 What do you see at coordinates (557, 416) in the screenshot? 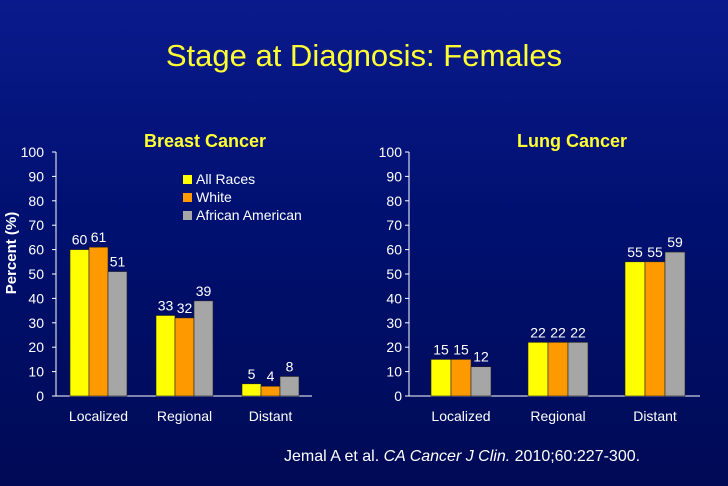
I see `lung-category-label: Regional` at bounding box center [557, 416].